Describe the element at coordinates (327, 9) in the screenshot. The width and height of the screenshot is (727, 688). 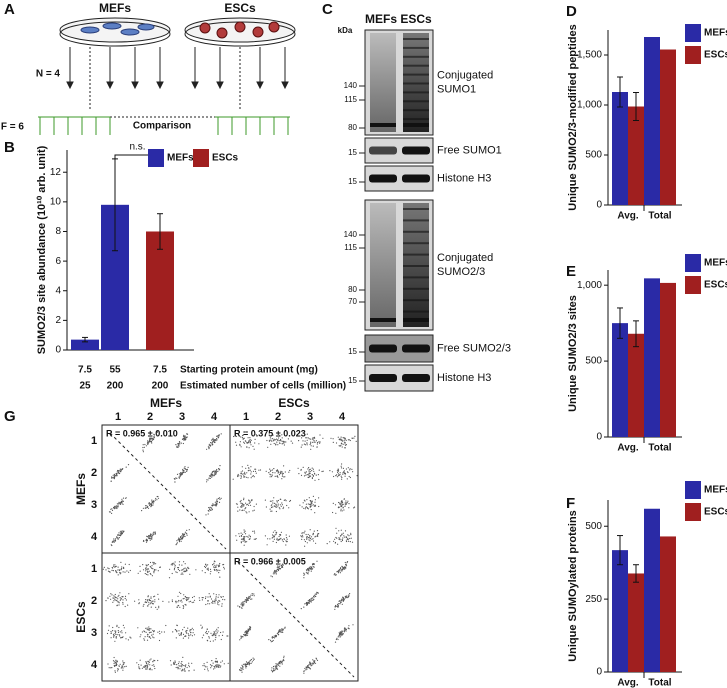
I see `panel-label: C` at that location.